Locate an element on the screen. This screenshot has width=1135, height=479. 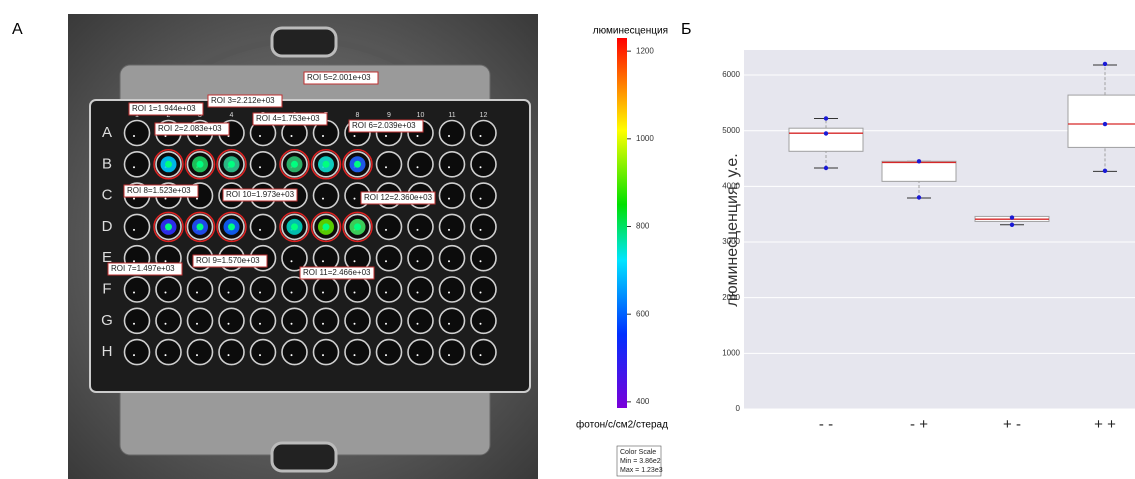
roi-label: ROI 10=1.973e+03 is located at coordinates (260, 194).